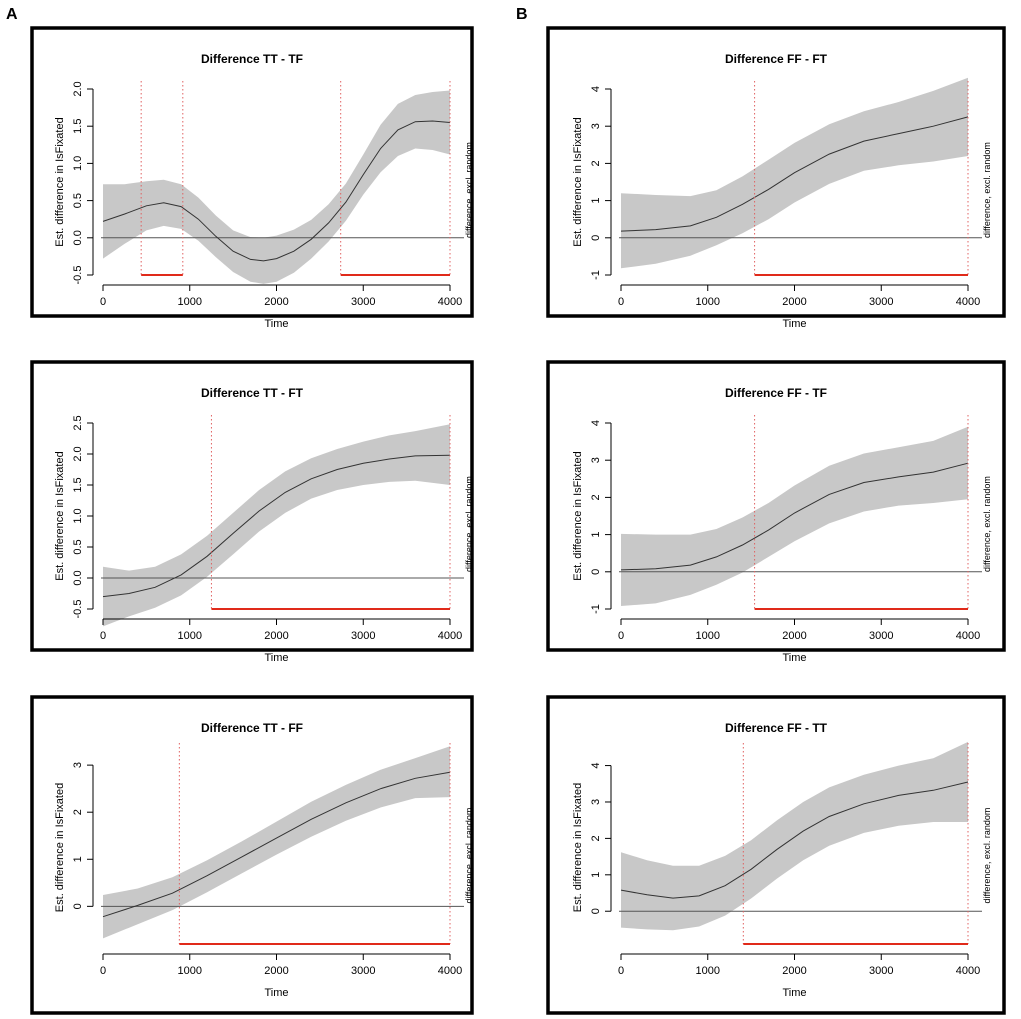 The width and height of the screenshot is (1021, 1019). What do you see at coordinates (776, 728) in the screenshot?
I see `chart-title: Difference FF - TT` at bounding box center [776, 728].